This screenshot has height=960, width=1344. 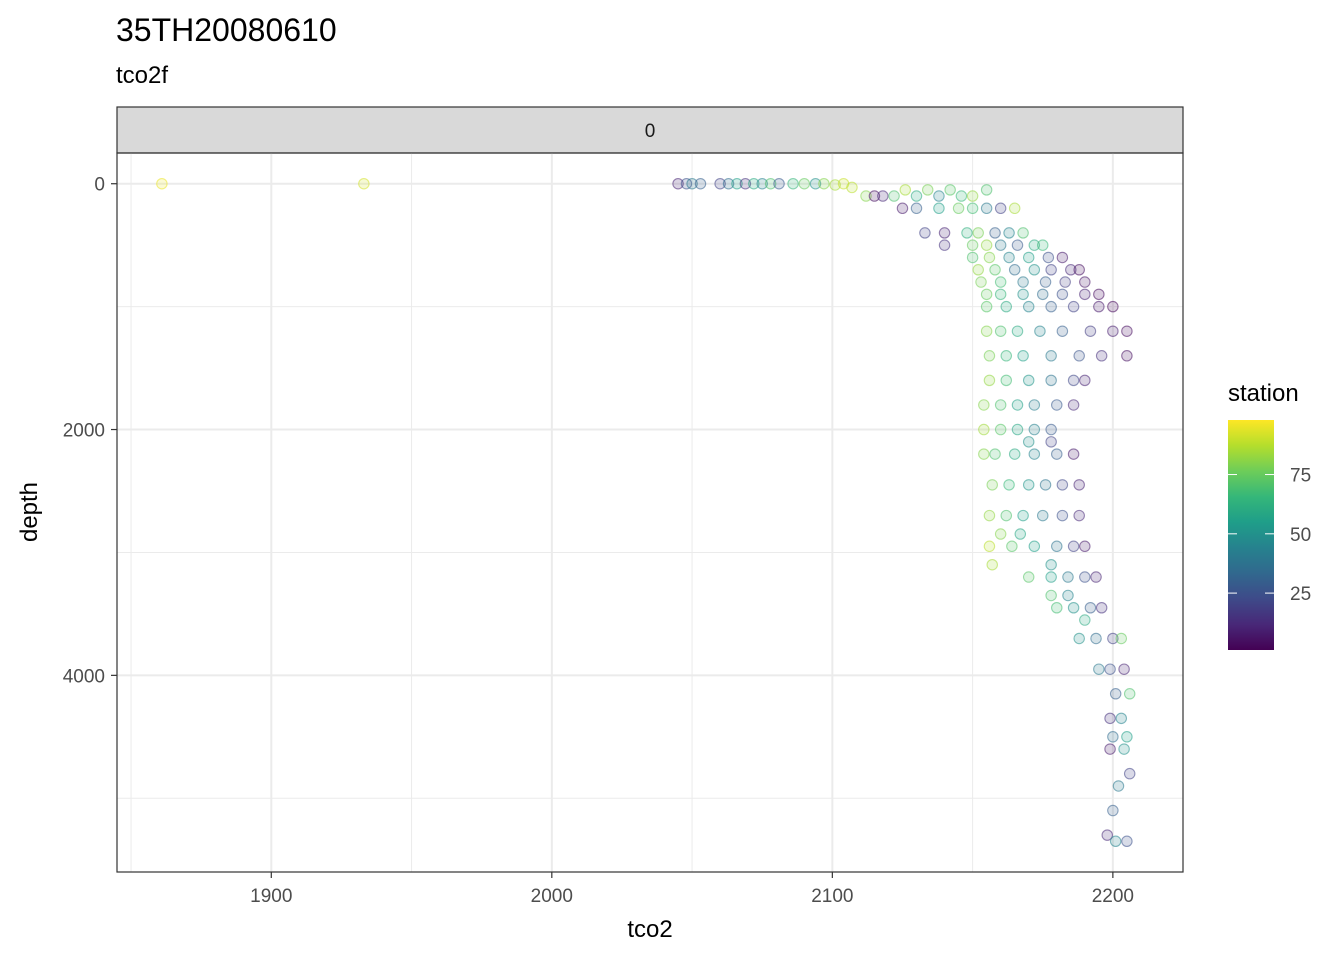 I want to click on legend-tick-label: 75, so click(x=1300, y=476).